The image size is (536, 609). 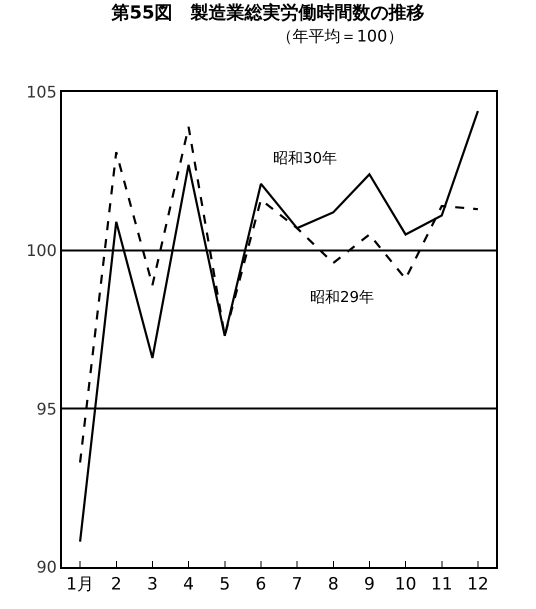 What do you see at coordinates (46, 567) in the screenshot?
I see `y-tick-label: 90` at bounding box center [46, 567].